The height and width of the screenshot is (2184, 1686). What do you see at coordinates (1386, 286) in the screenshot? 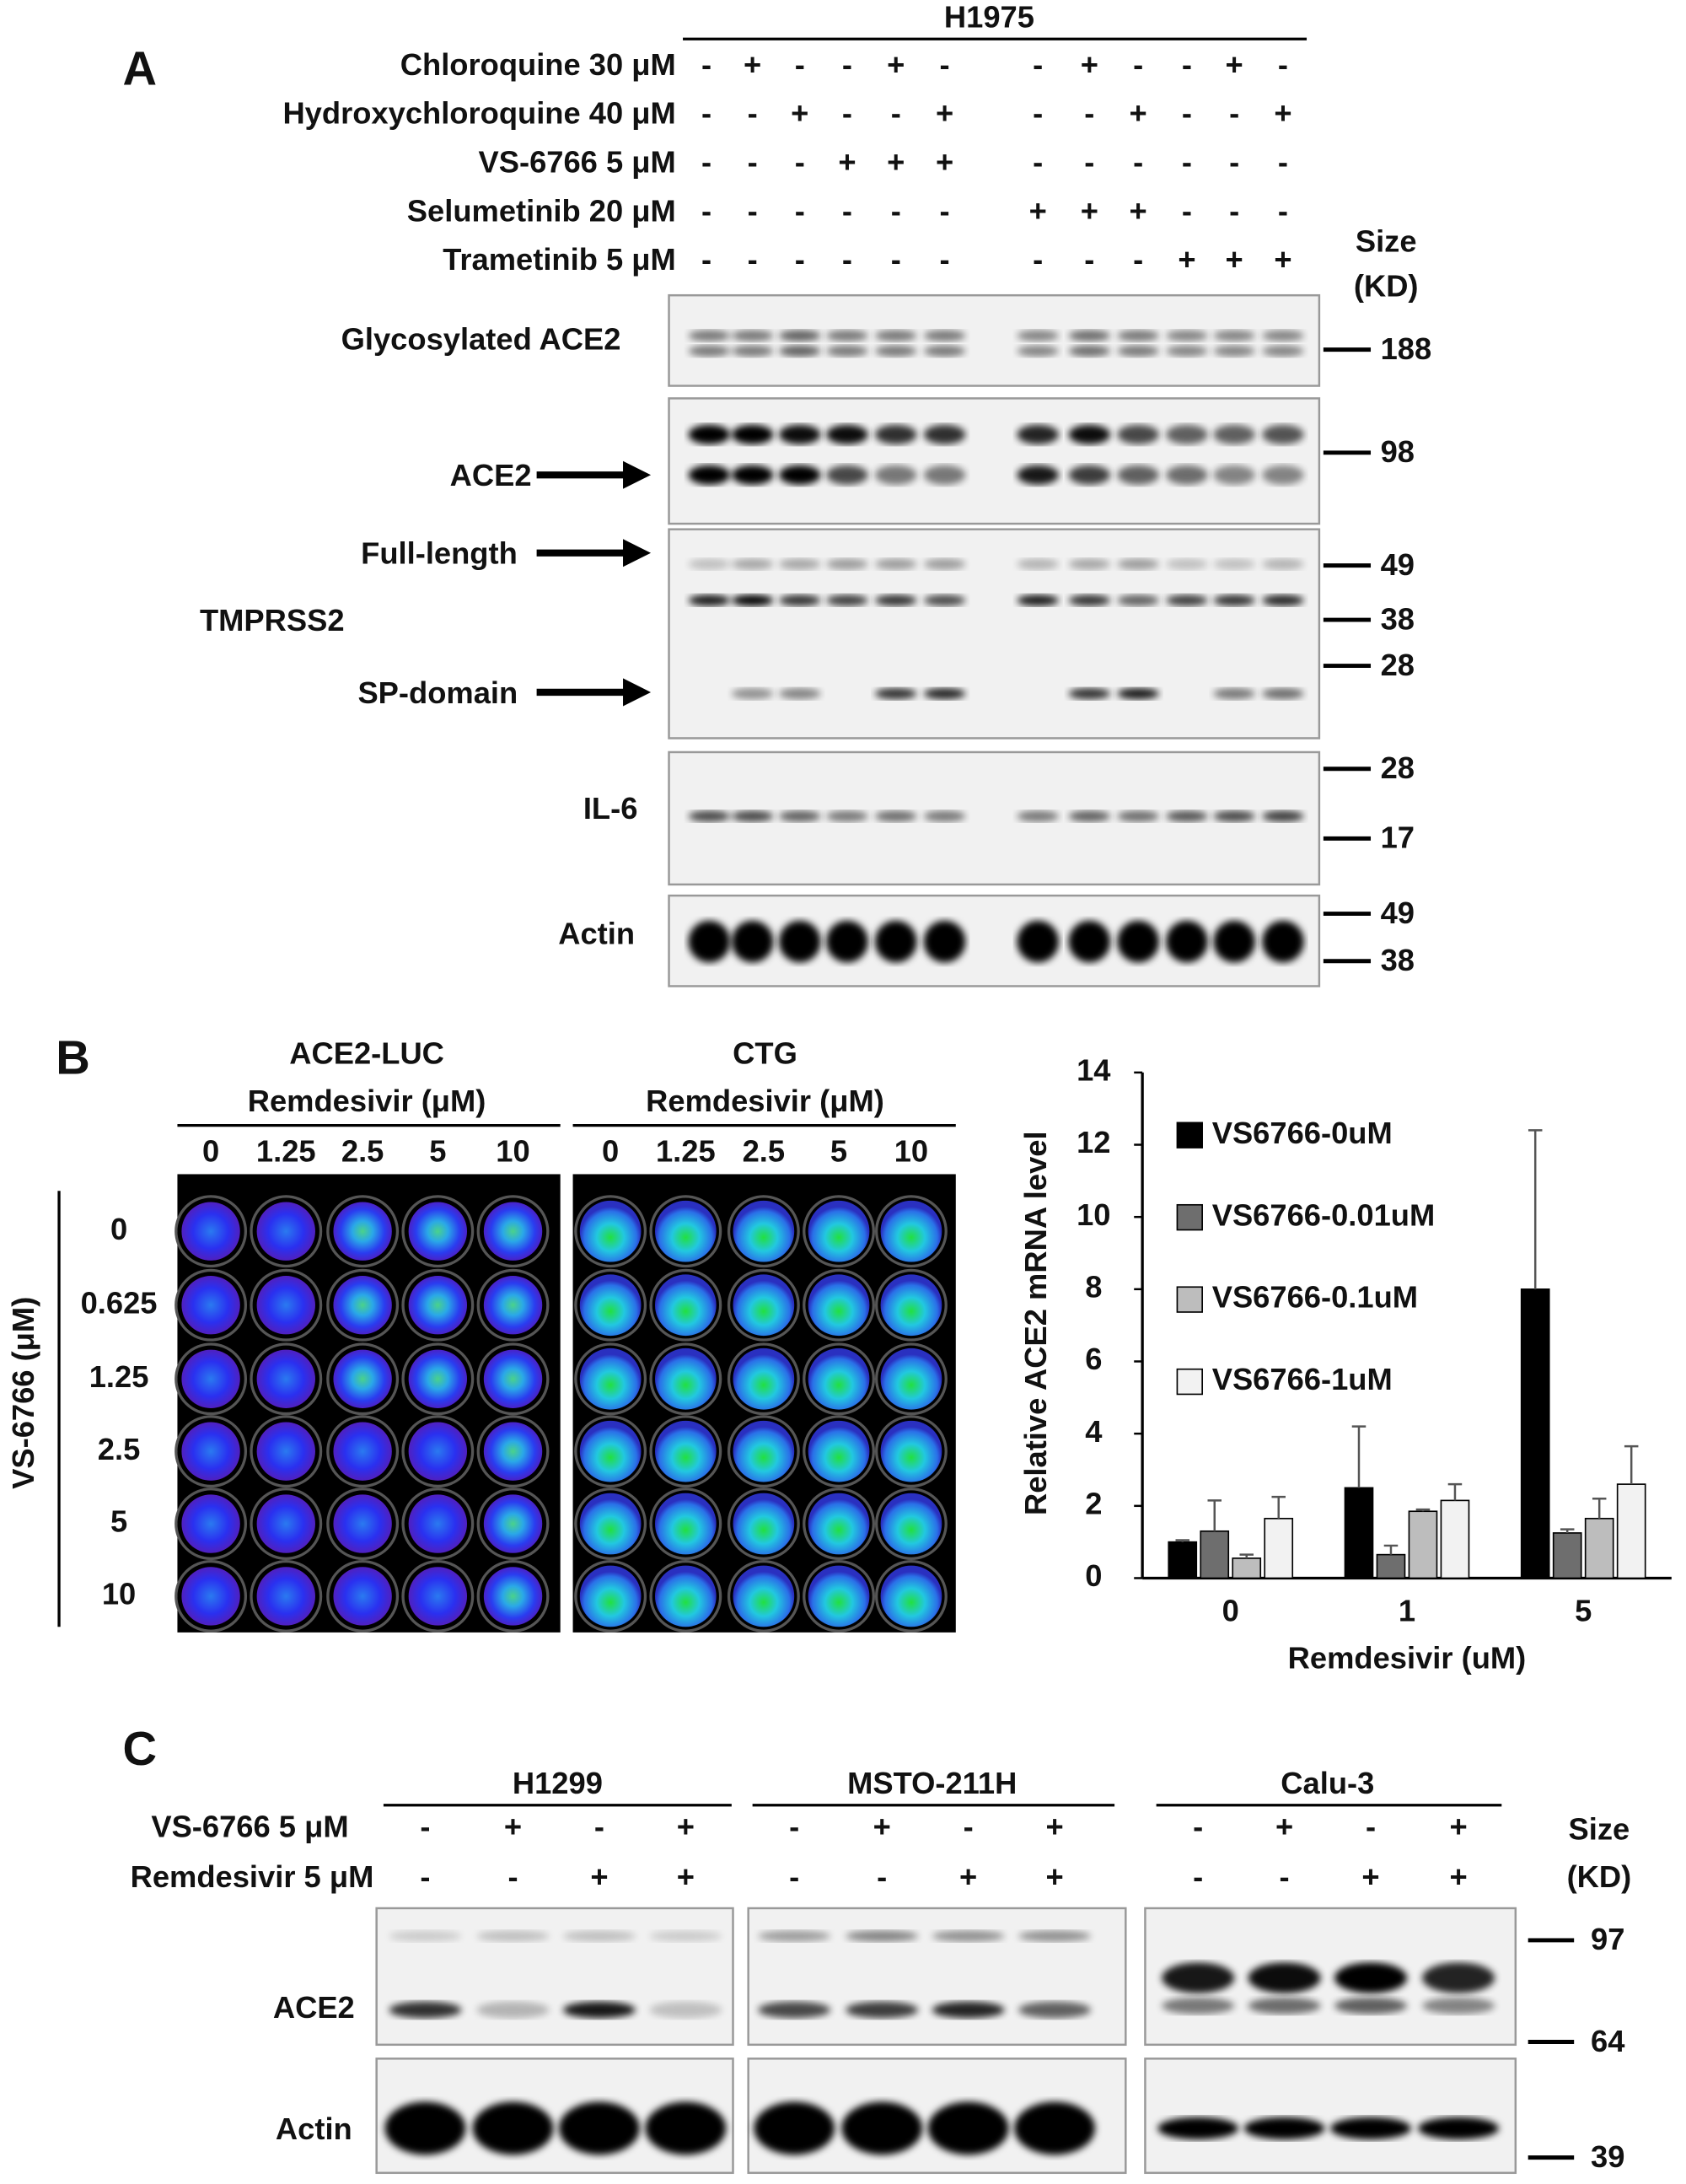
I see `size-header: (KD)` at bounding box center [1386, 286].